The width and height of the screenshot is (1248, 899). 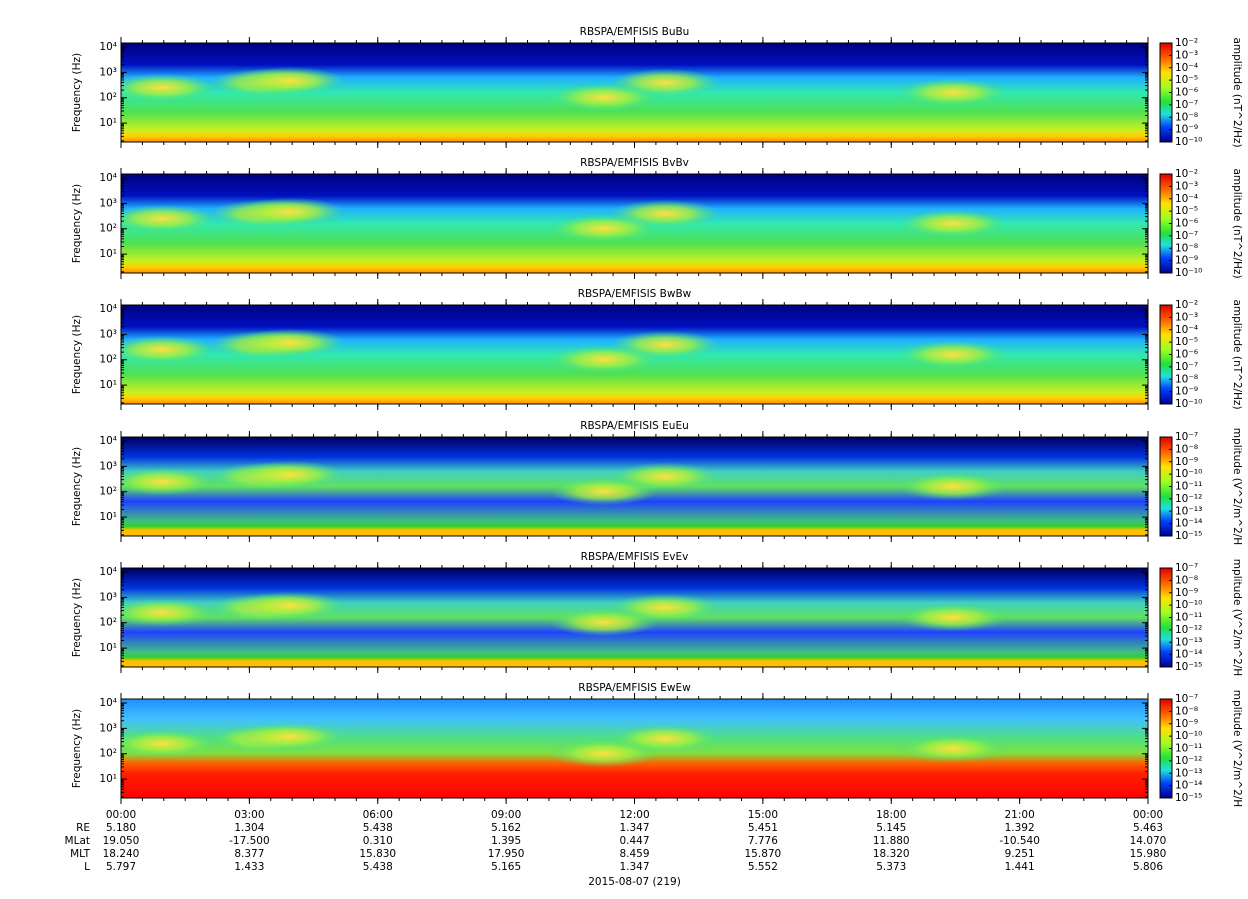 What do you see at coordinates (1148, 841) in the screenshot?
I see `ephemeris-value: 14.070` at bounding box center [1148, 841].